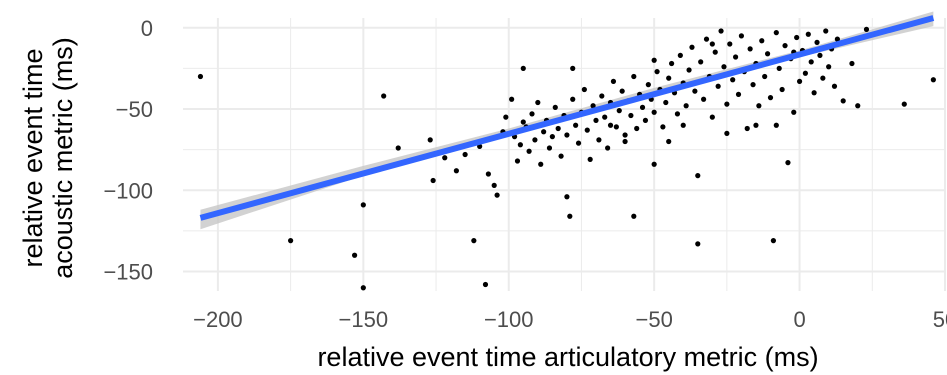 The height and width of the screenshot is (375, 947). Describe the element at coordinates (147, 28) in the screenshot. I see `y-tick-label: 0` at that location.